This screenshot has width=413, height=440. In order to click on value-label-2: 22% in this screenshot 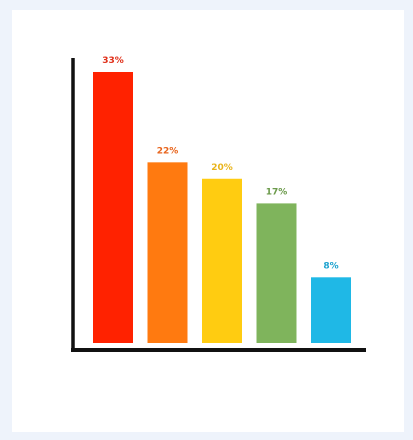, I will do `click(168, 151)`.